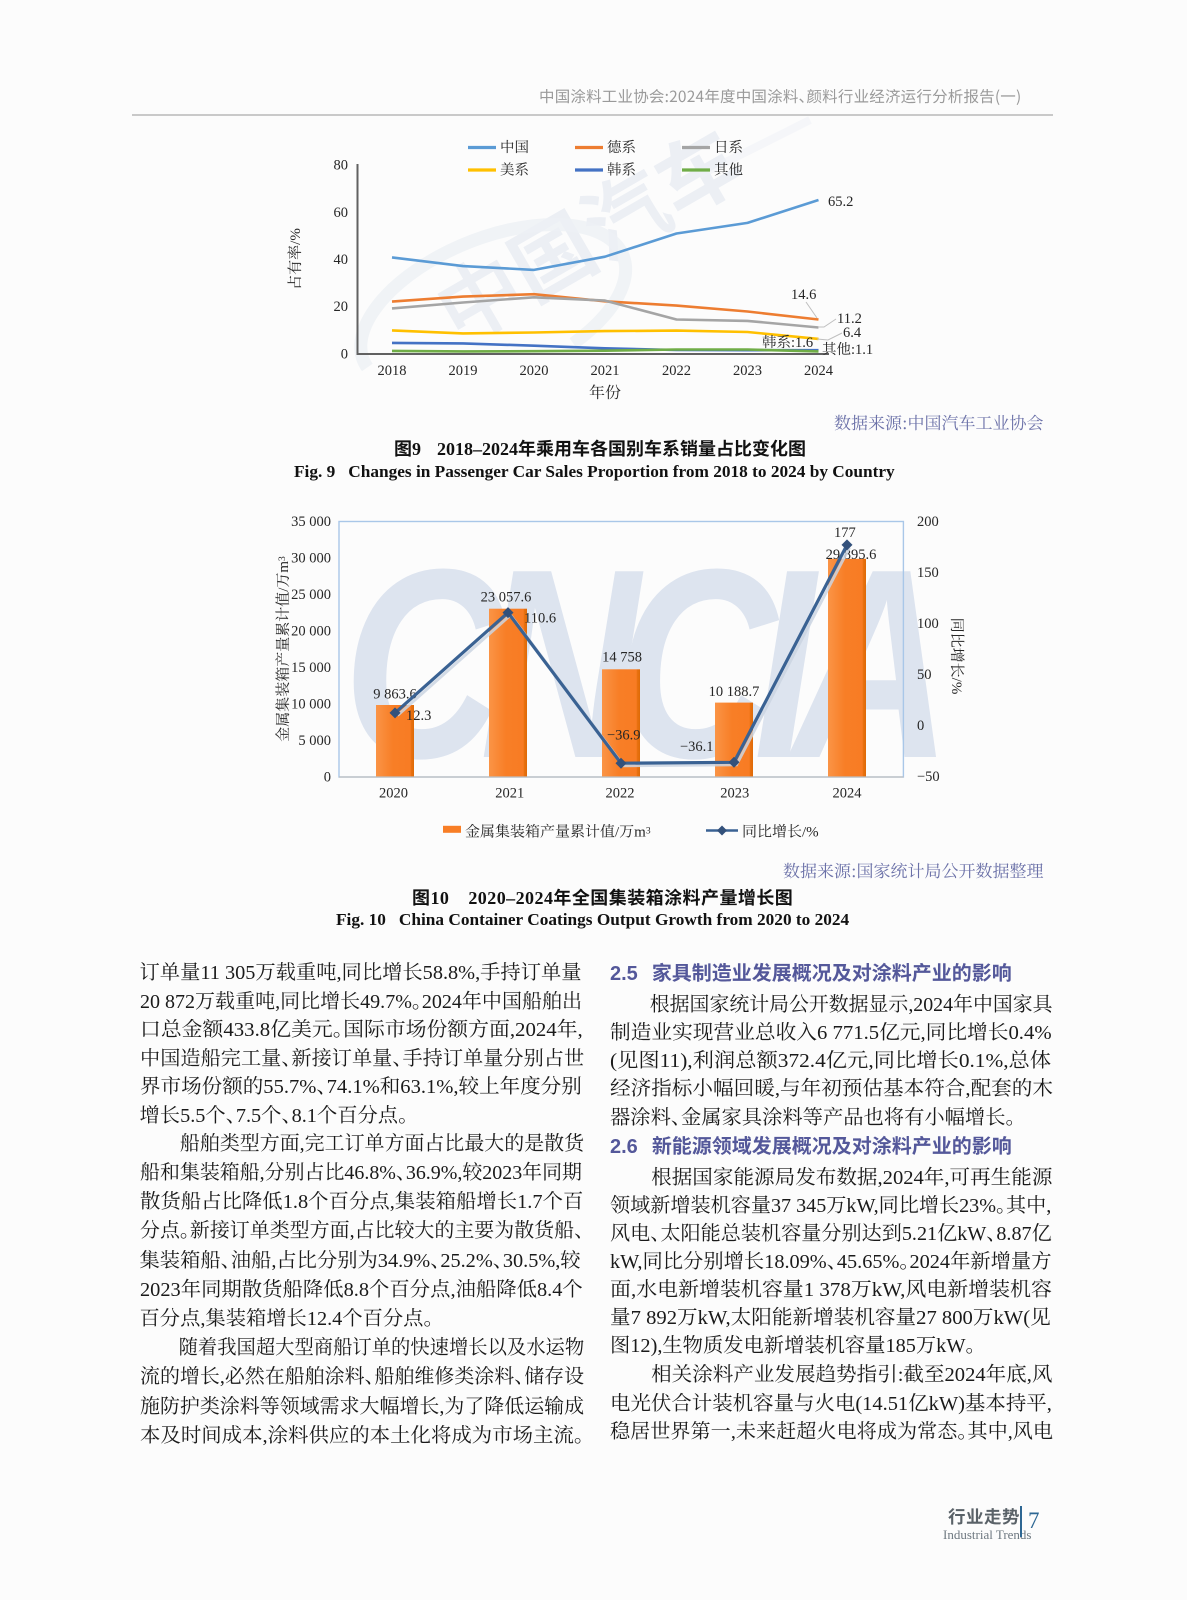 This screenshot has height=1600, width=1187. Describe the element at coordinates (395, 694) in the screenshot. I see `svg-text: 9 863.6` at that location.